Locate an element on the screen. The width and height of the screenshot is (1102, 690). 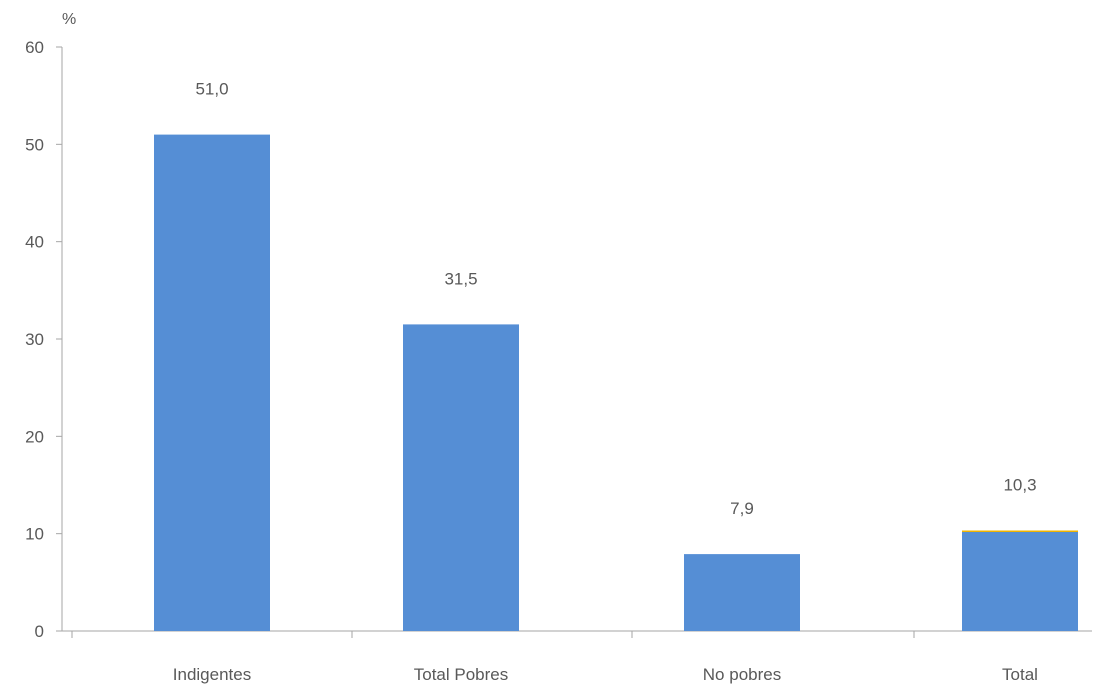
y-tick-label: 20 is located at coordinates (34, 436).